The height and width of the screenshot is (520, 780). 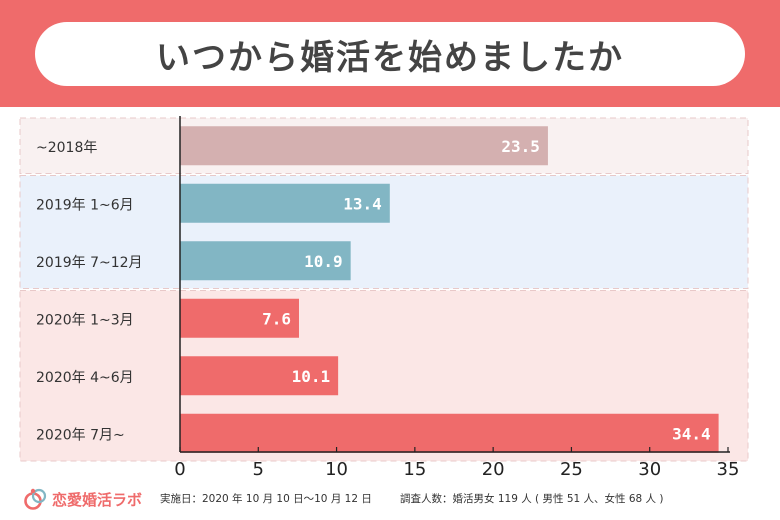 I want to click on x-tick-label: 15, so click(x=414, y=469).